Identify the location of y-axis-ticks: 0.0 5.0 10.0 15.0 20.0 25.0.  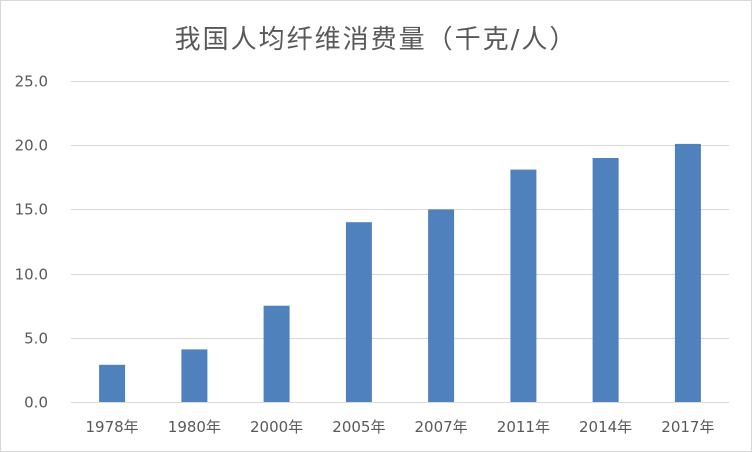
(31, 242).